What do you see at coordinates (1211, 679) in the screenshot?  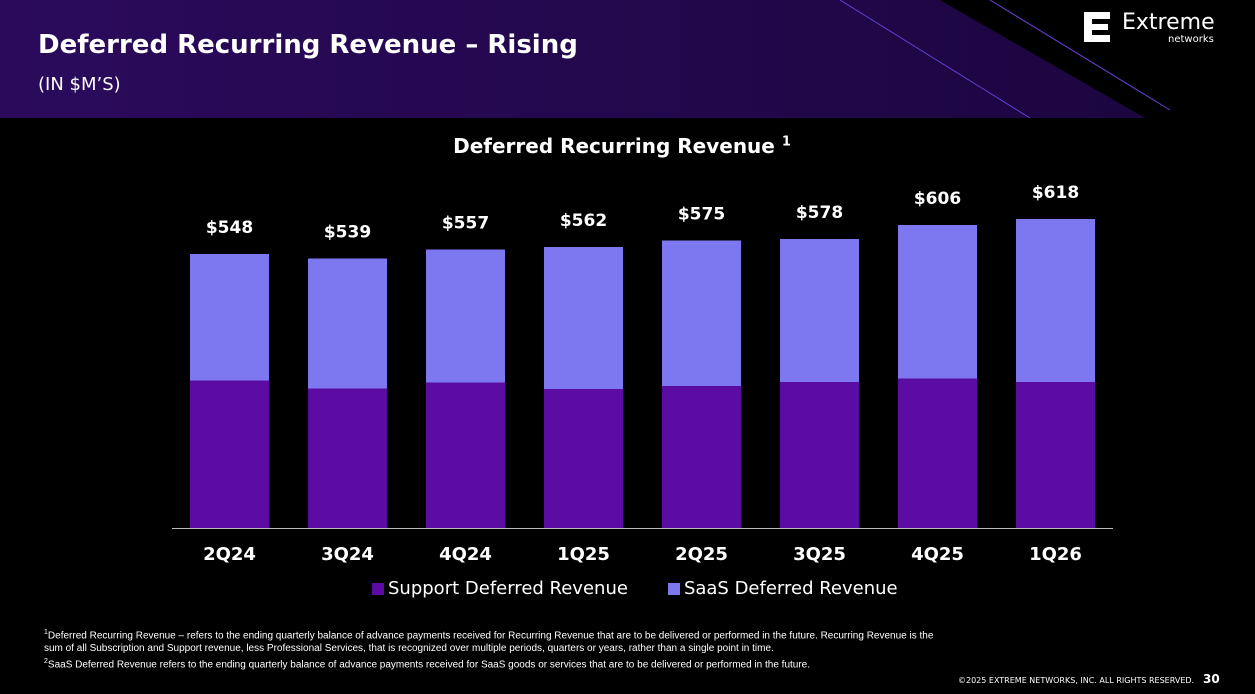 I see `page-number: 30` at bounding box center [1211, 679].